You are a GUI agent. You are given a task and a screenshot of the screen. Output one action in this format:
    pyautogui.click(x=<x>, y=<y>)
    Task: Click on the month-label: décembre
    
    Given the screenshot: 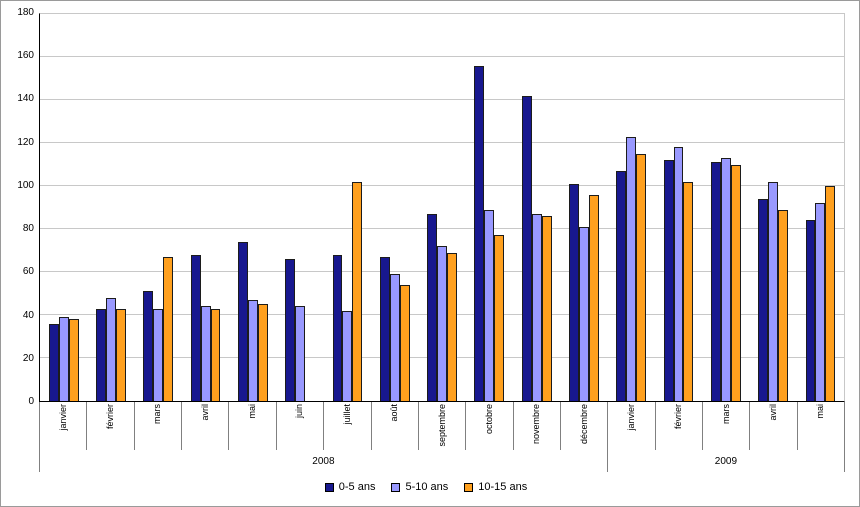 What is the action you would take?
    pyautogui.click(x=583, y=424)
    